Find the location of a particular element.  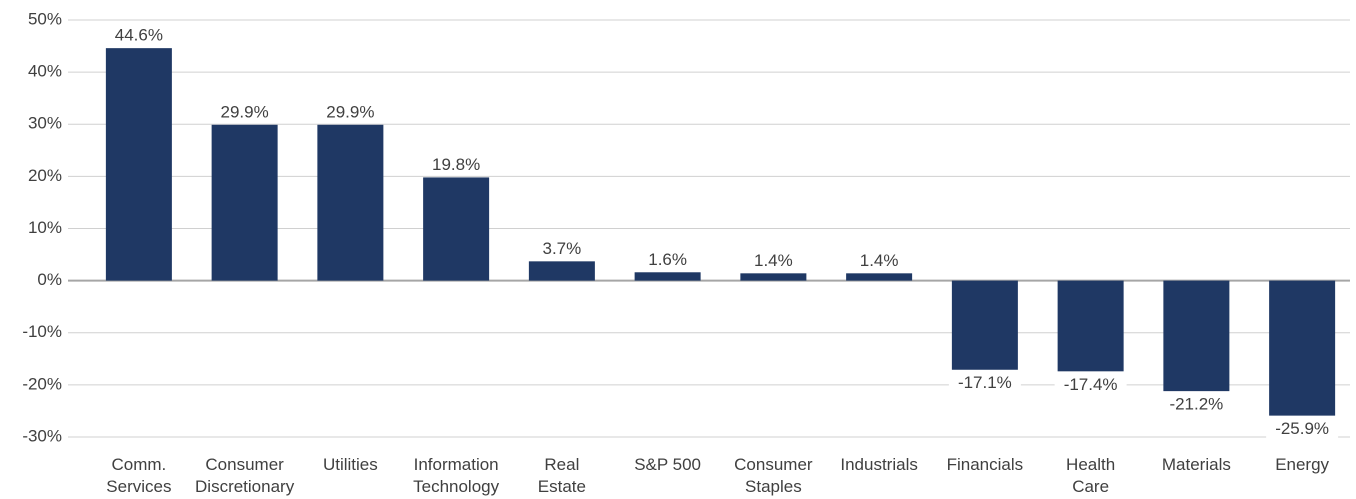

x-tick-label: Industrials is located at coordinates (879, 464).